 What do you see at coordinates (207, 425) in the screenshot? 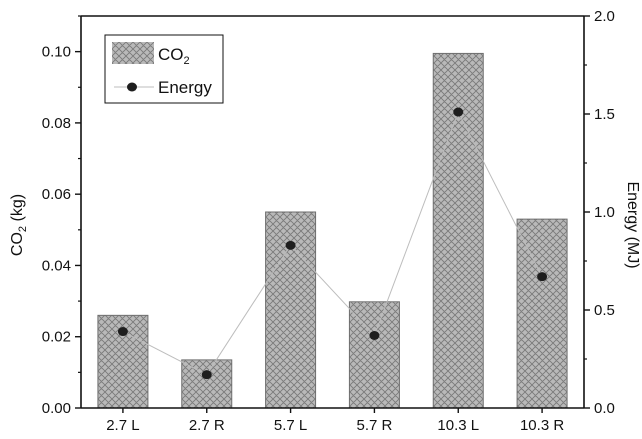
I see `x-tick-label: 2.7 R` at bounding box center [207, 425].